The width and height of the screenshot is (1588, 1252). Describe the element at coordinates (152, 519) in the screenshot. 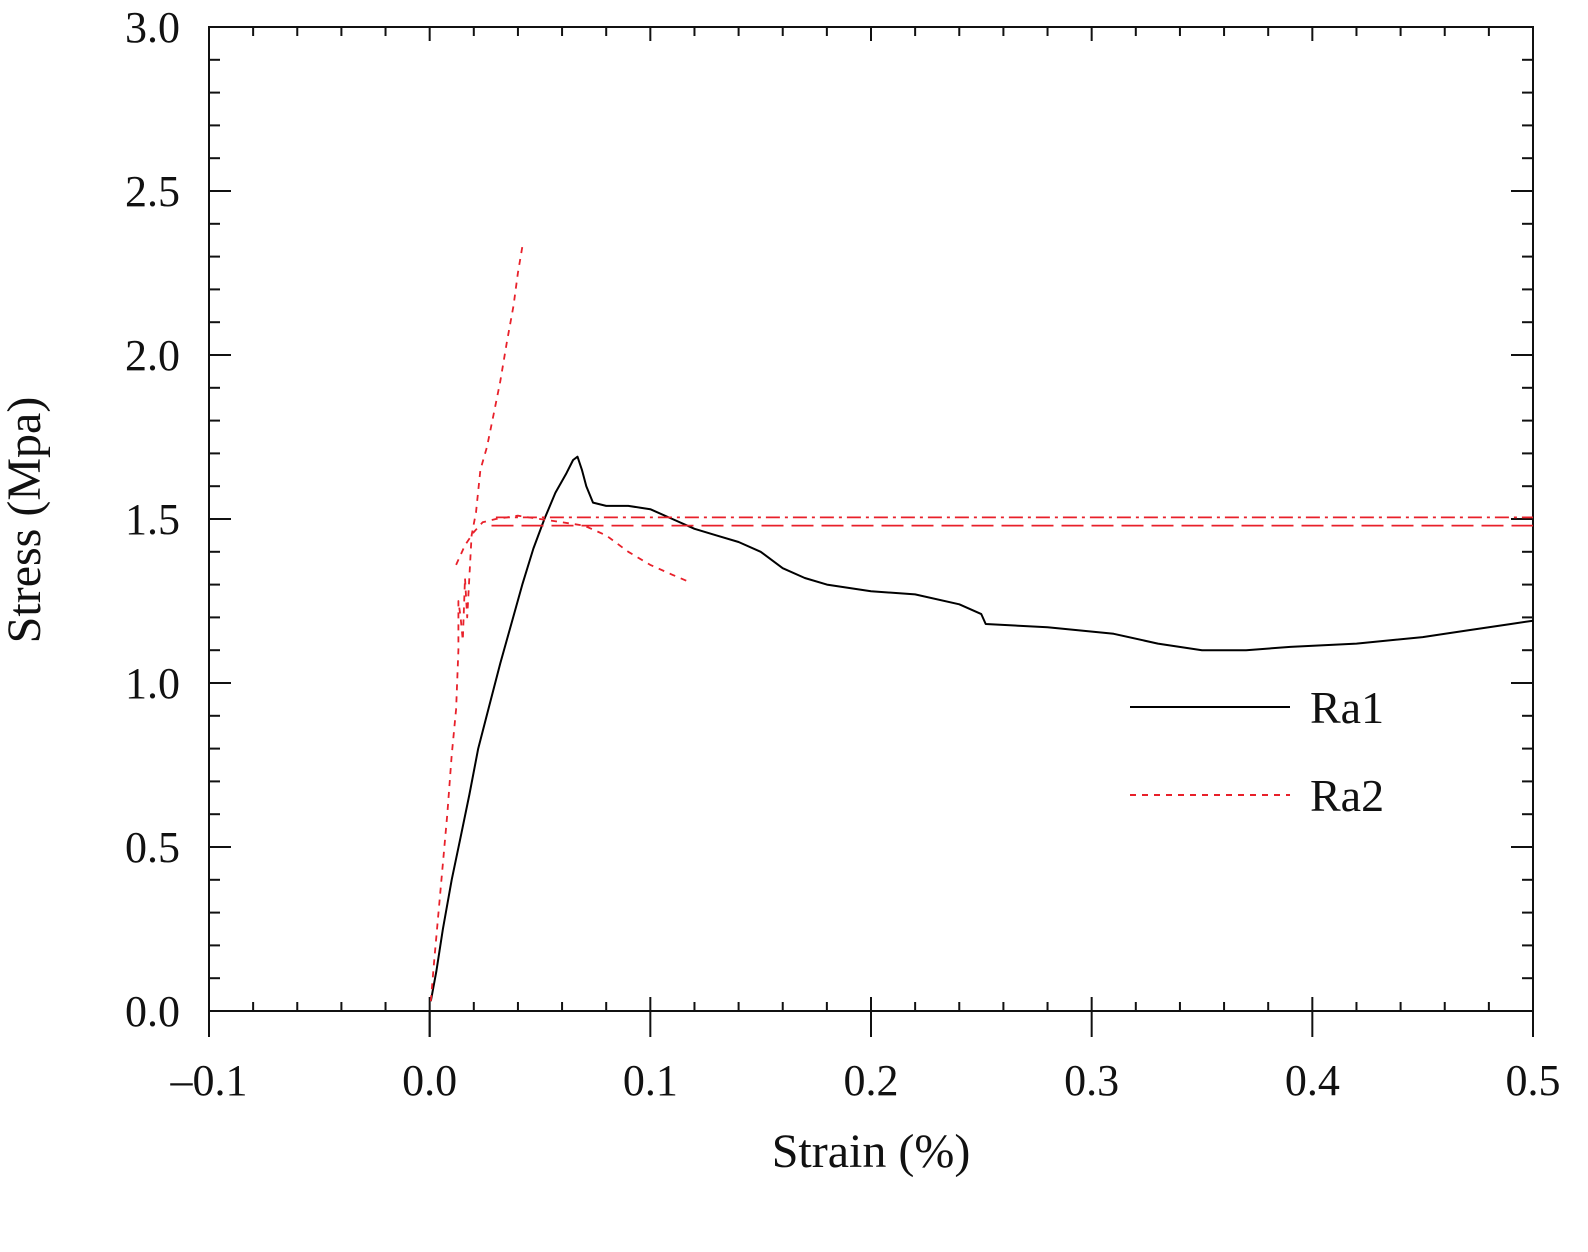

I see `y-tick-label: 1.5` at that location.